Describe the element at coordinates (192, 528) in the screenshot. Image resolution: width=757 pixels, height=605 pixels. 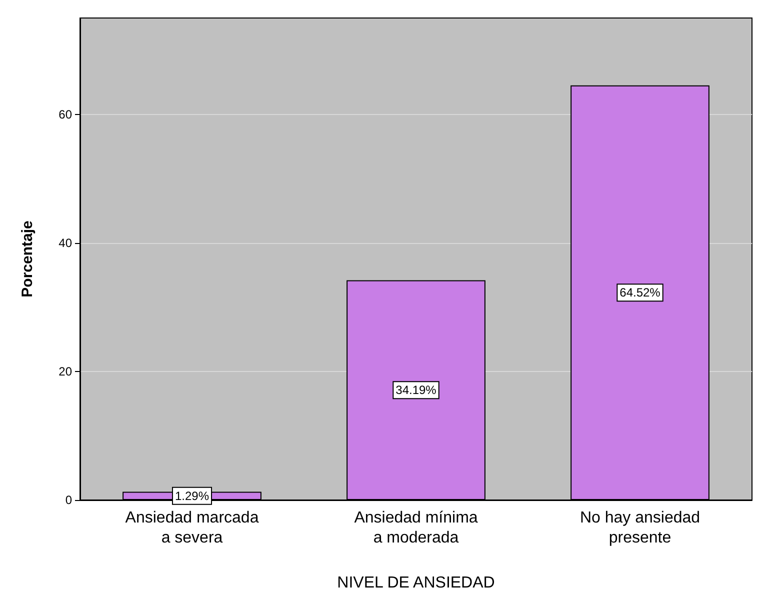
I see `x-tick-label: Ansiedad marcada a severa` at that location.